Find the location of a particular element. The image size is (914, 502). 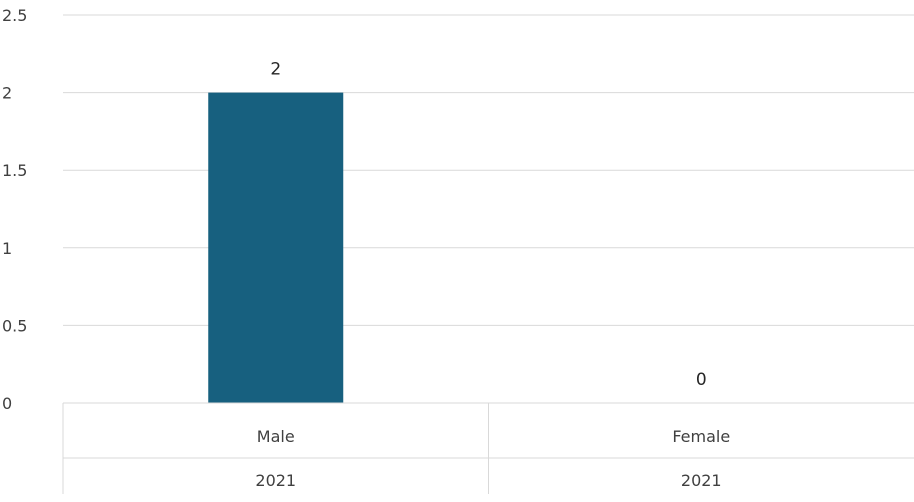

data-label: 0 is located at coordinates (701, 380).